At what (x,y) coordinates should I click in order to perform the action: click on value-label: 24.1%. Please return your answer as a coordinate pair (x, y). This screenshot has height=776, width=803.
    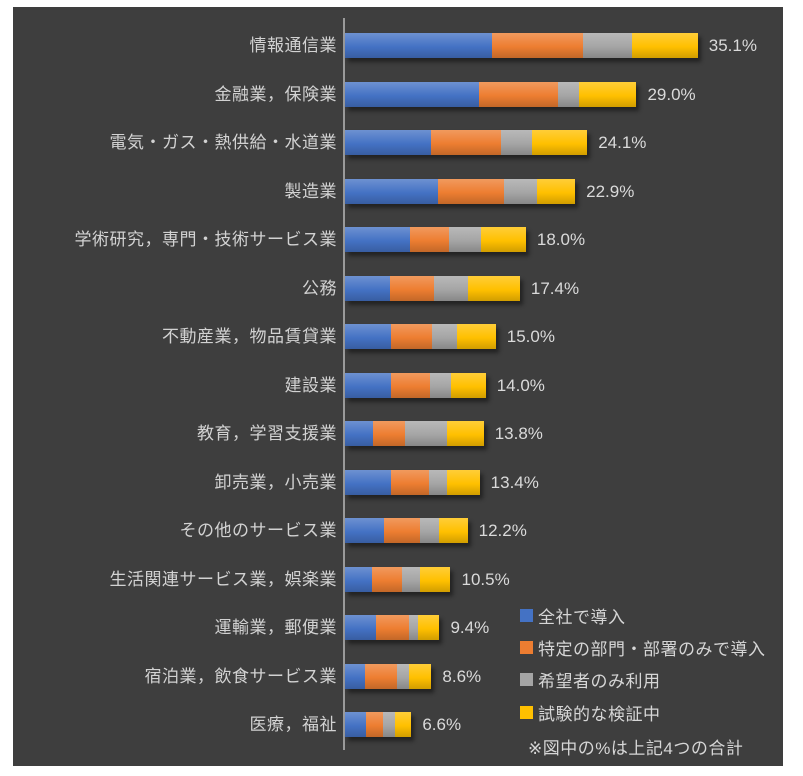
    Looking at the image, I should click on (622, 142).